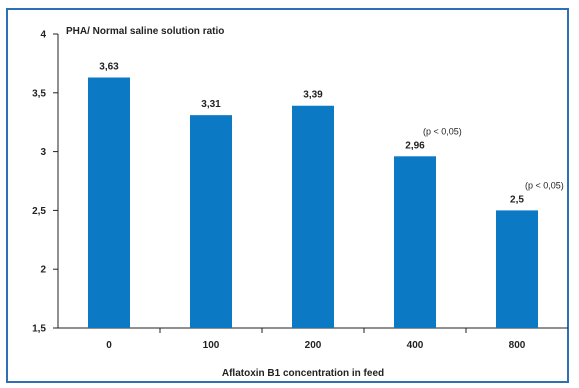  What do you see at coordinates (517, 199) in the screenshot?
I see `data-label: 2,5` at bounding box center [517, 199].